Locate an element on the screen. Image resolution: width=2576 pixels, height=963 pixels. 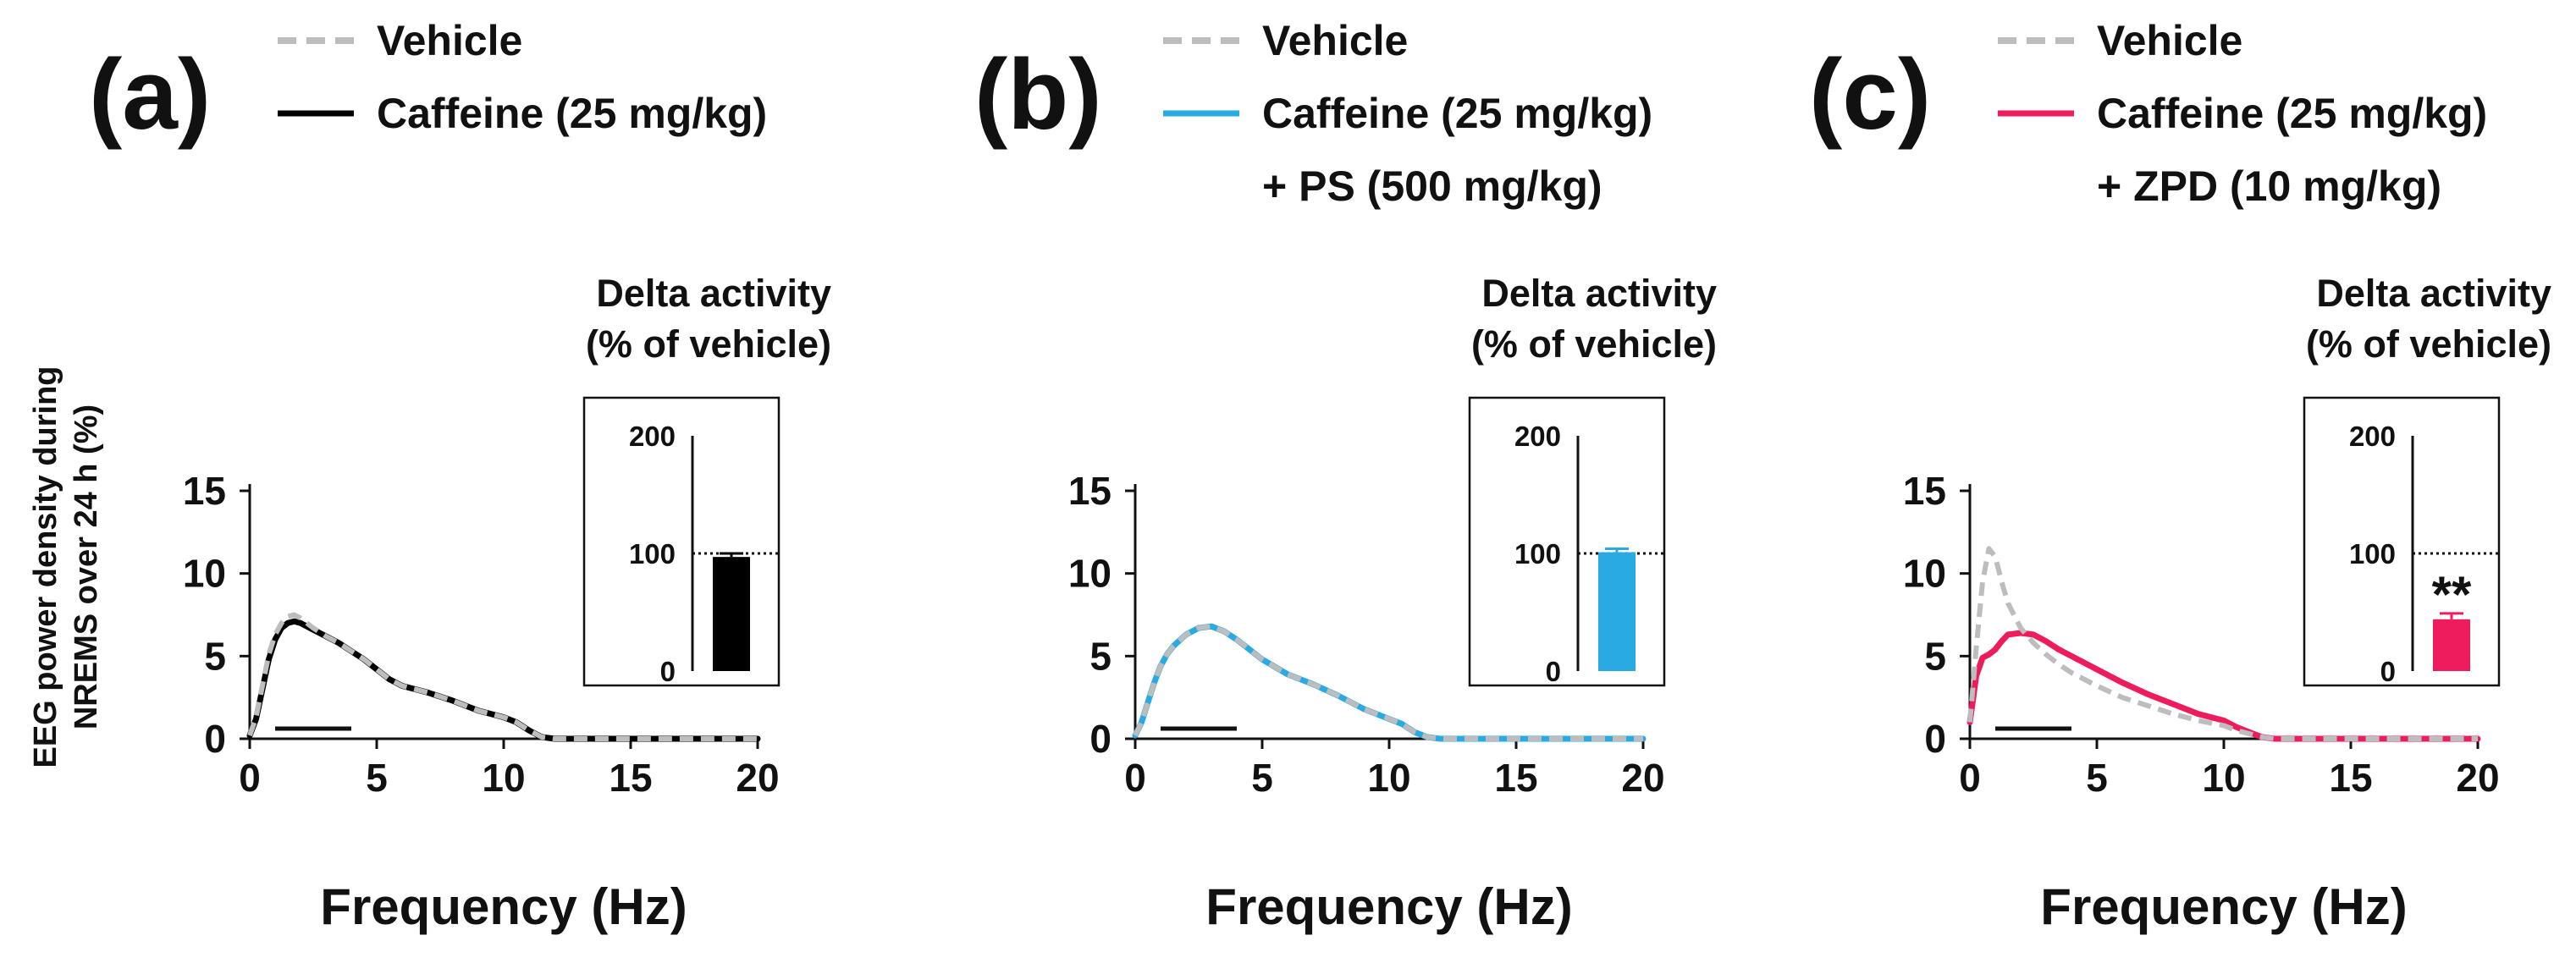
legend-label-3: + PS (500 mg/kg) is located at coordinates (1432, 186).